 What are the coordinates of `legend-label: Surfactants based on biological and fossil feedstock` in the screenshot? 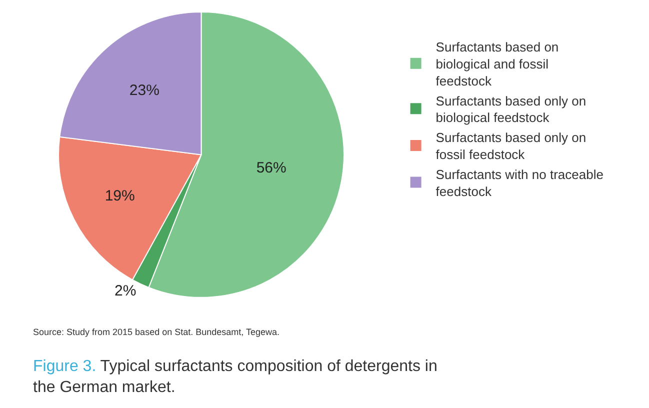 It's located at (497, 64).